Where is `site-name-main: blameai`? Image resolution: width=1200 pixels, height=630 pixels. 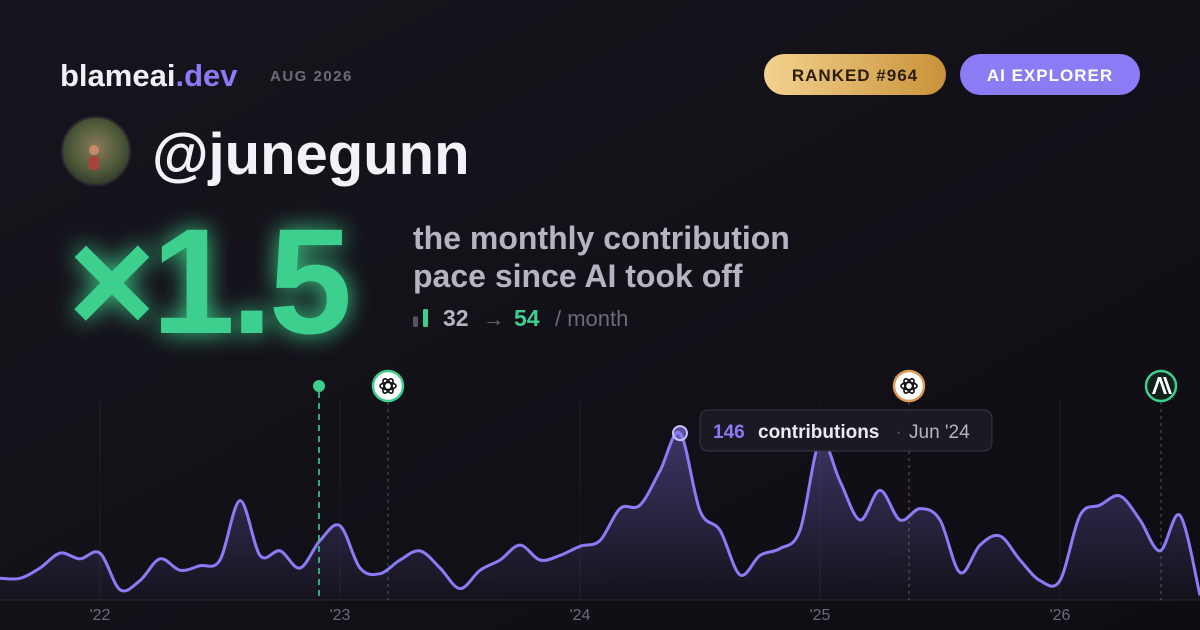
site-name-main: blameai is located at coordinates (117, 75).